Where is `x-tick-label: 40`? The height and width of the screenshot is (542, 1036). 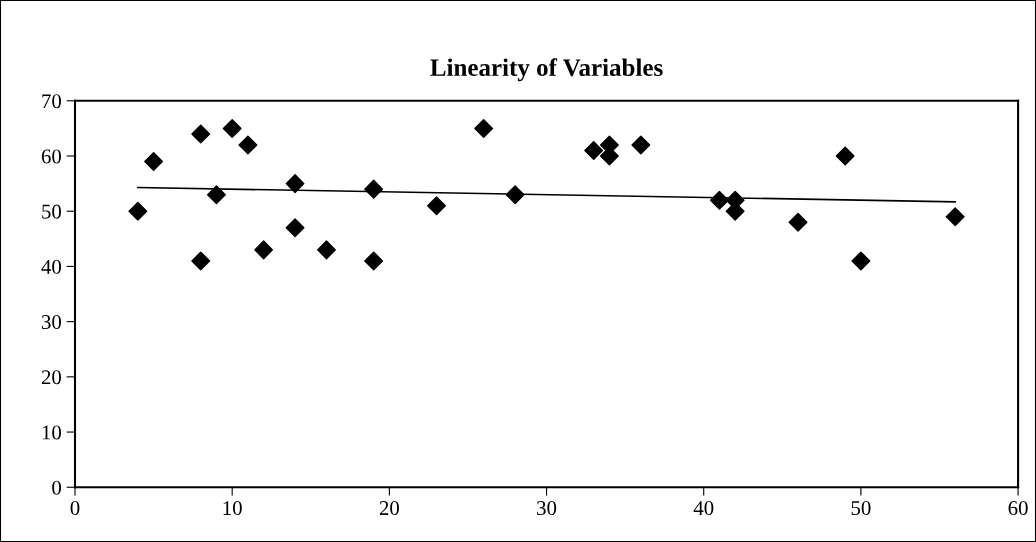 x-tick-label: 40 is located at coordinates (703, 508).